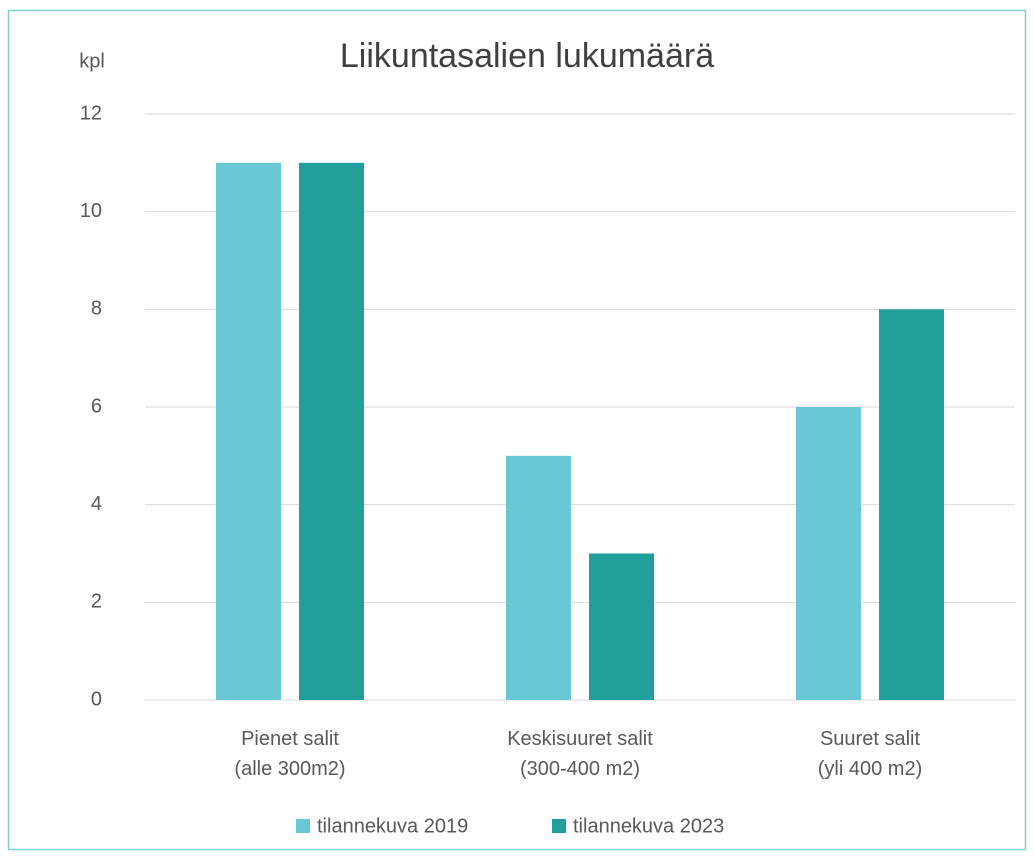  Describe the element at coordinates (96, 406) in the screenshot. I see `y-tick-label: 6` at that location.